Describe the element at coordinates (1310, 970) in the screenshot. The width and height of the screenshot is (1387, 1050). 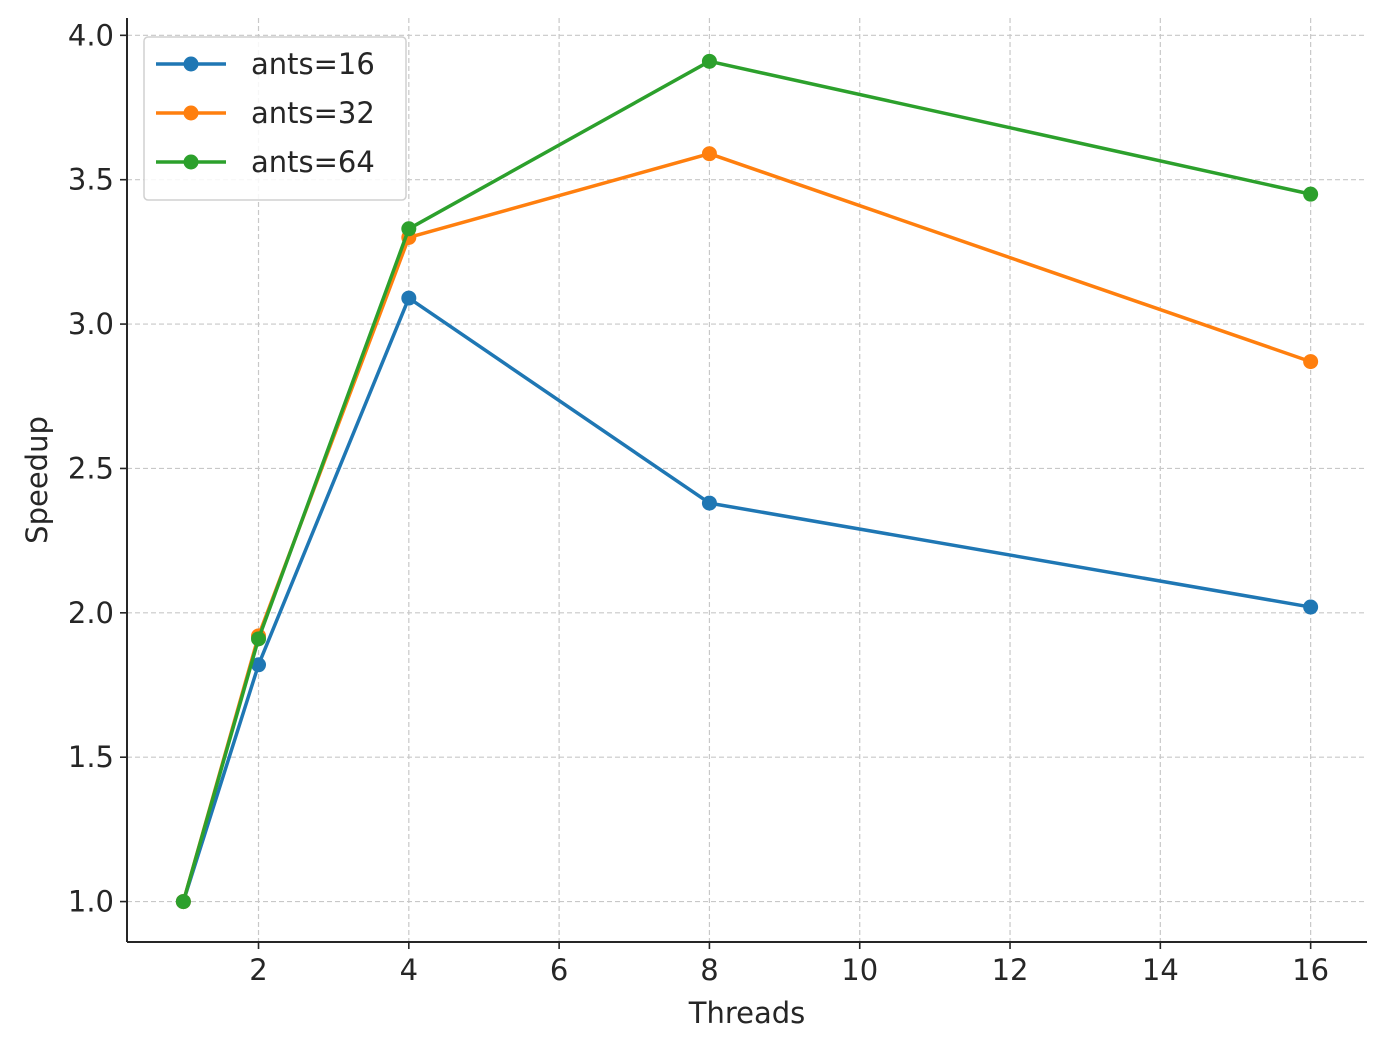
I see `x-tick-label: 16` at that location.